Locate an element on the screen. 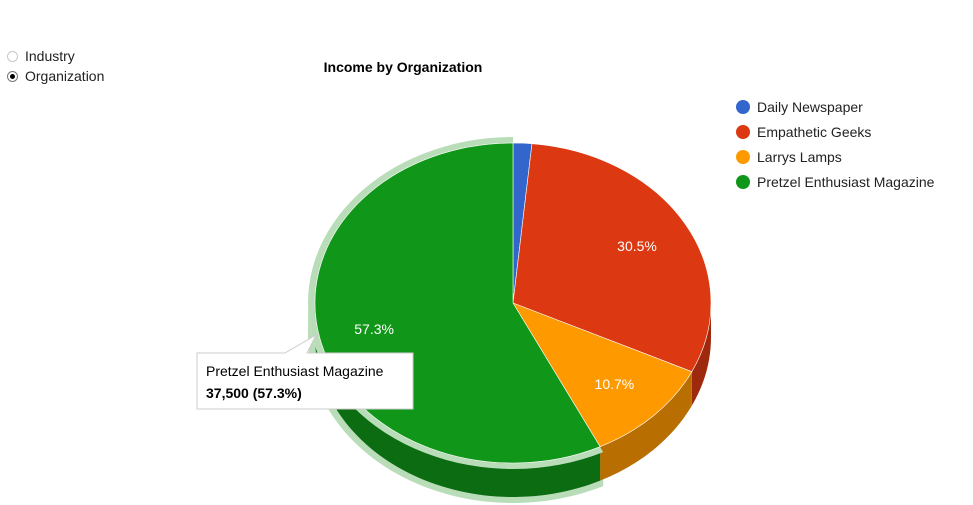 The height and width of the screenshot is (505, 973). tooltip-value: 37,500 (57.3%) is located at coordinates (254, 393).